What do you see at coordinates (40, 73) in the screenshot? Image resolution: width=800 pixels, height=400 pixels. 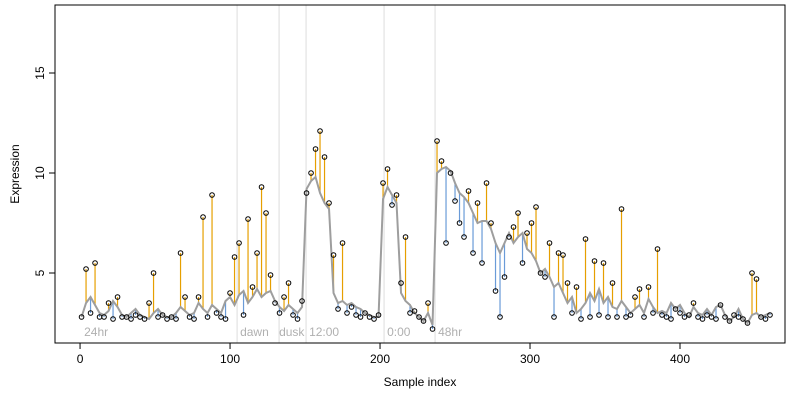 I see `y-tick-label: 15` at bounding box center [40, 73].